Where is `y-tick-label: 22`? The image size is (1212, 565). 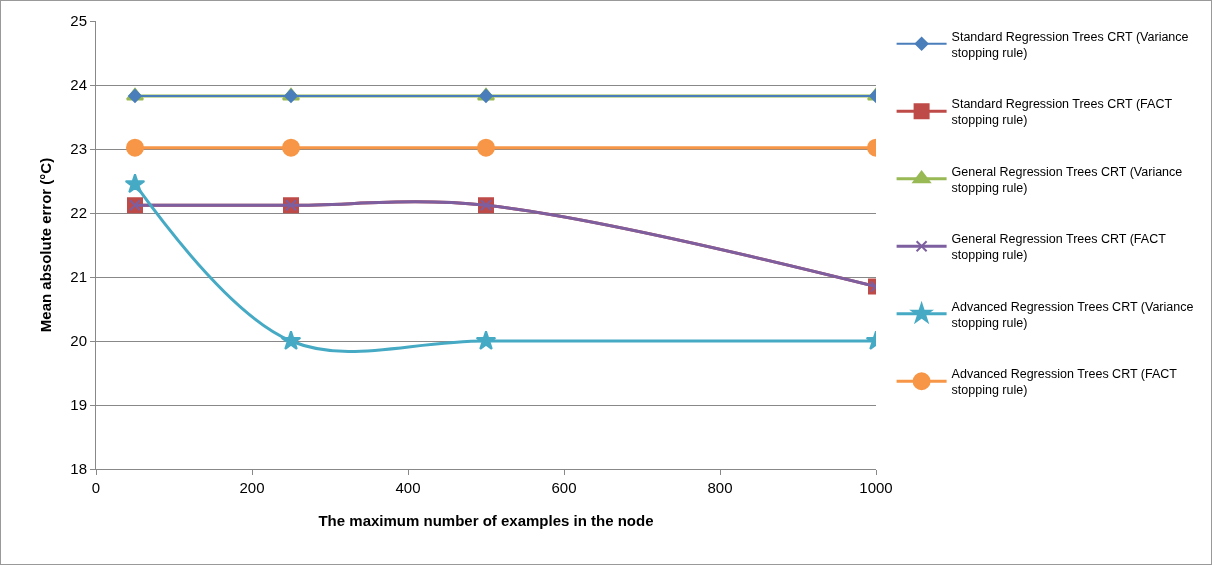
y-tick-label: 22 is located at coordinates (78, 213).